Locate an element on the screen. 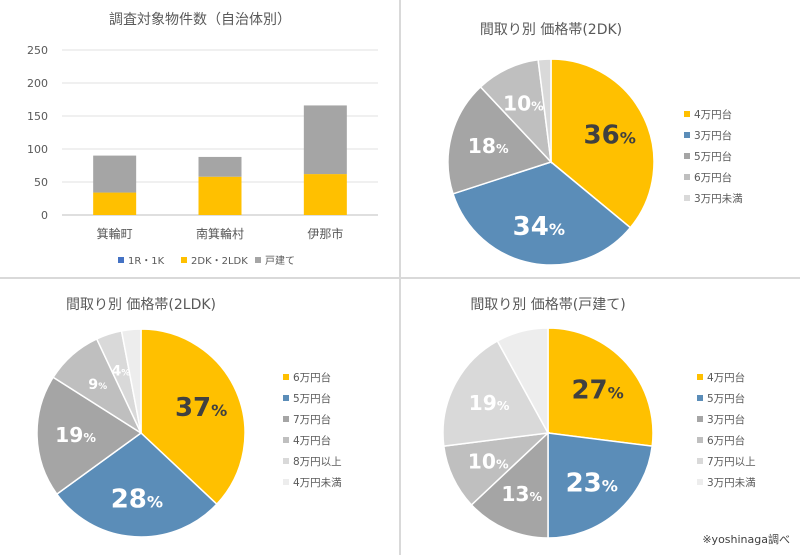  pie-chart-title: 間取り別 価格帯(2LDK) is located at coordinates (141, 305).